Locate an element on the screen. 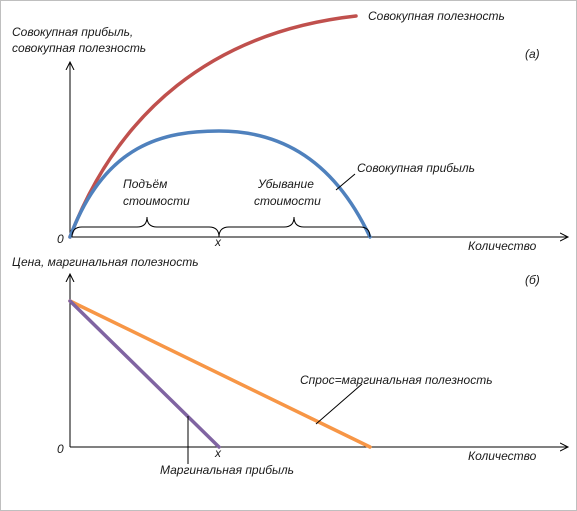 Image resolution: width=577 pixels, height=511 pixels. panel-b-x-point-label: x is located at coordinates (218, 453).